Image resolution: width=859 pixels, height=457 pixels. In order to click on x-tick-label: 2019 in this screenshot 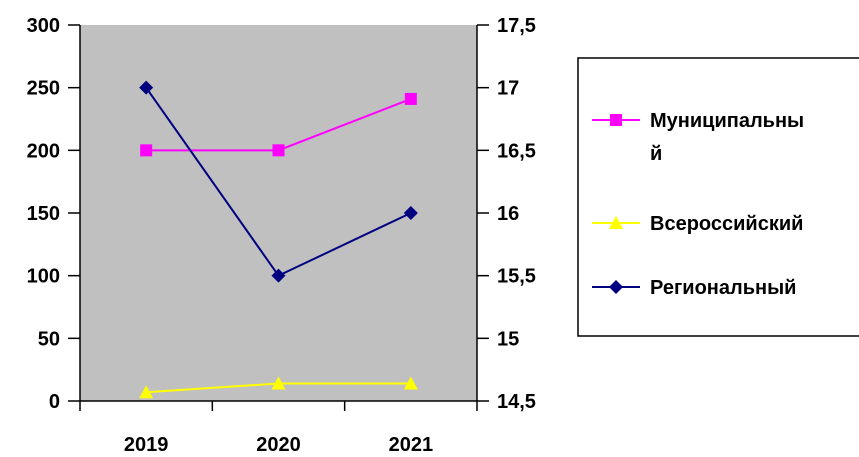, I will do `click(146, 445)`.